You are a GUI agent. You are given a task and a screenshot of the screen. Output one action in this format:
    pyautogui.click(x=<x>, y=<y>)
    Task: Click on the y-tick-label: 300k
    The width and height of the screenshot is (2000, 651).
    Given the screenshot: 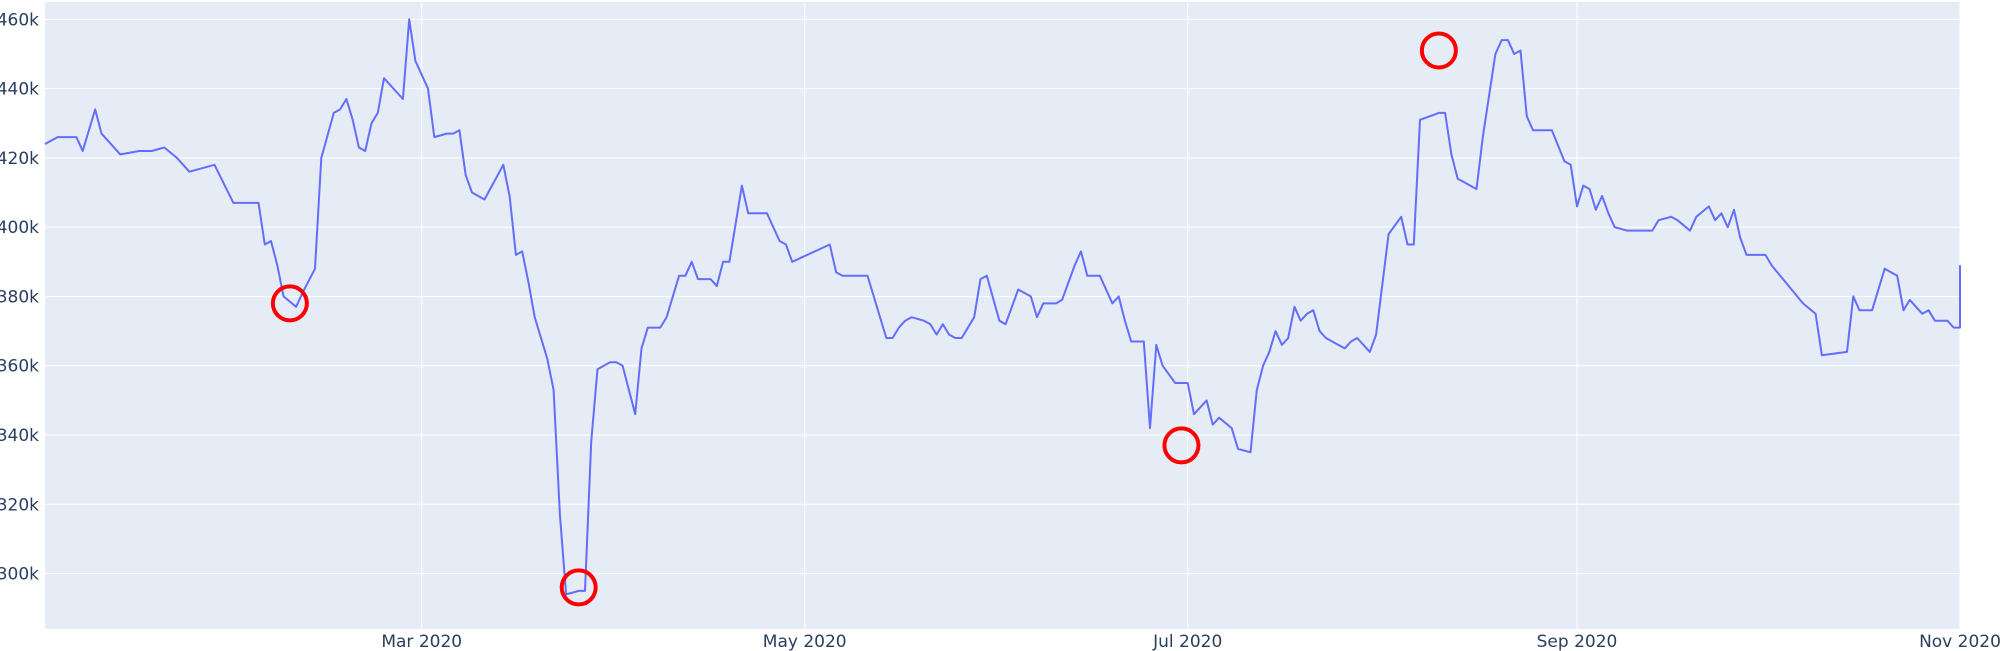 What is the action you would take?
    pyautogui.click(x=19, y=575)
    